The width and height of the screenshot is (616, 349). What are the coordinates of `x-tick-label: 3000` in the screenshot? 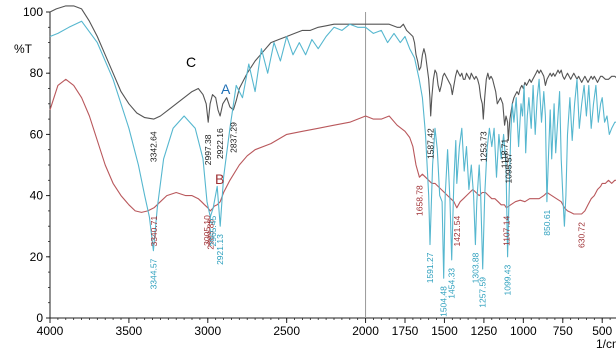 It's located at (207, 331).